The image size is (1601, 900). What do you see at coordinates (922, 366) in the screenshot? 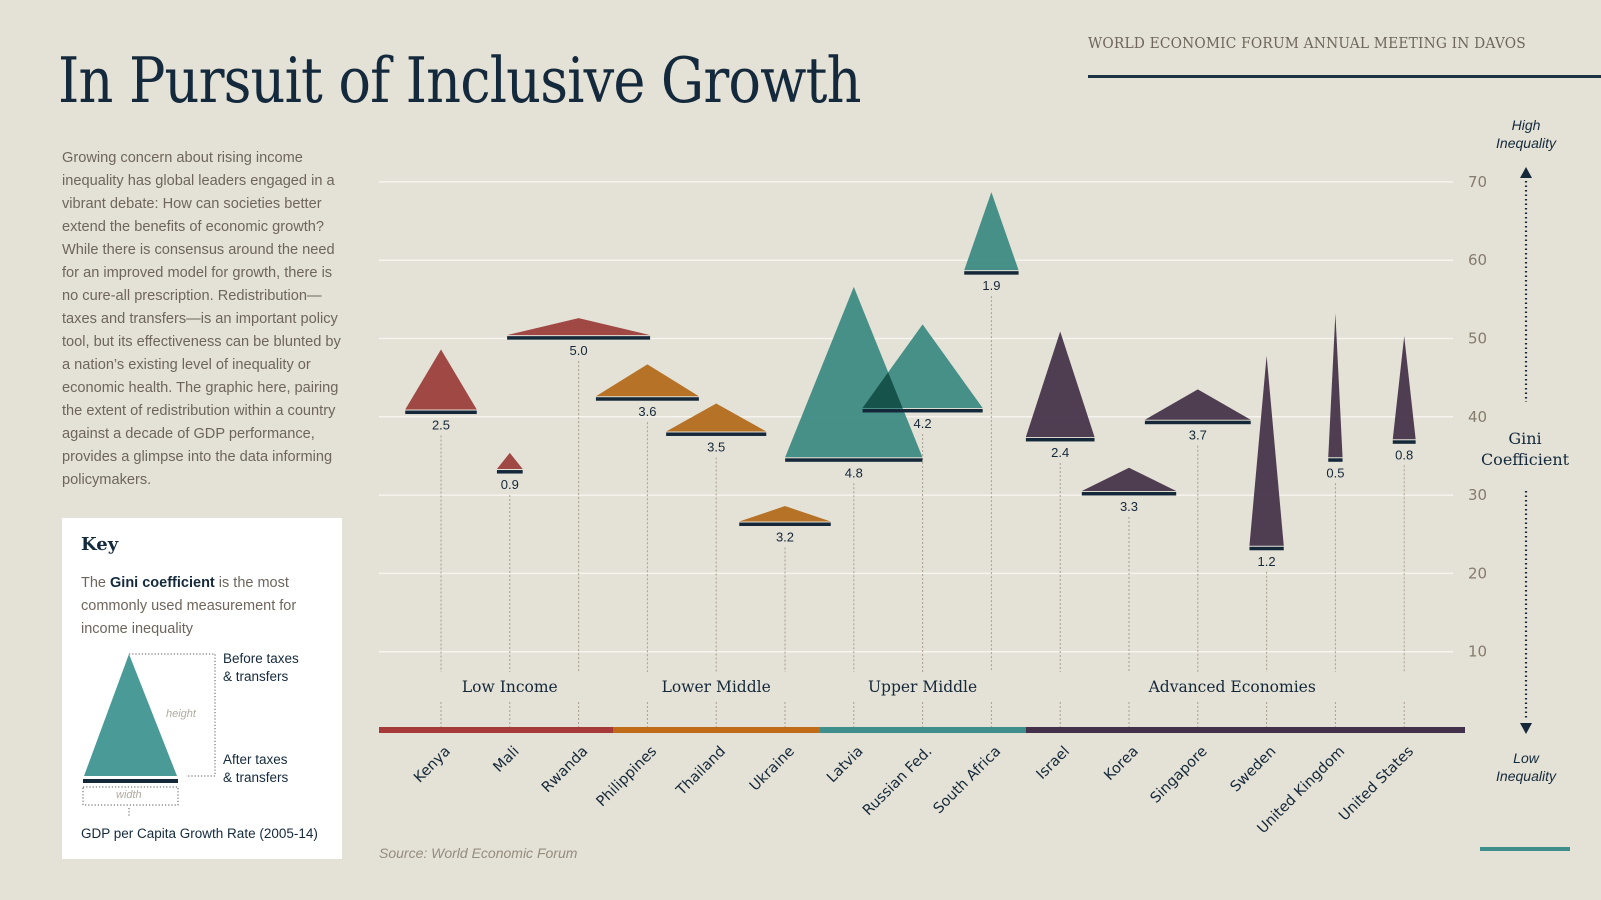
I see `triangle-russian-fed-` at bounding box center [922, 366].